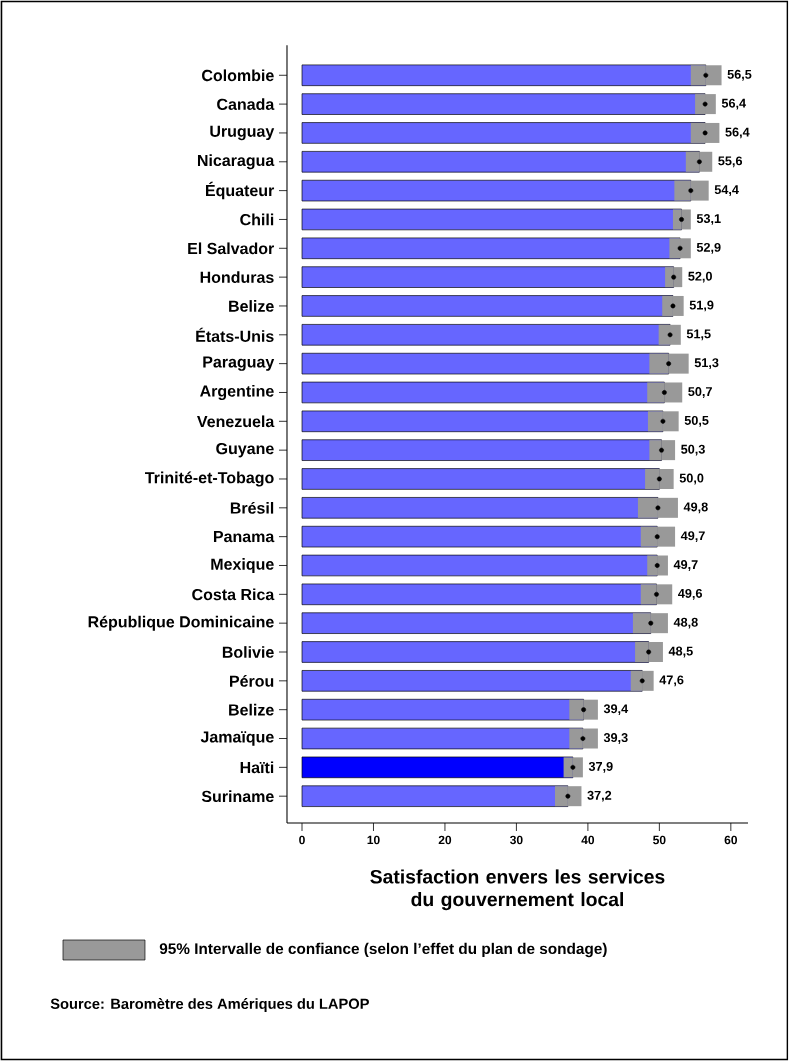  Describe the element at coordinates (252, 680) in the screenshot. I see `y-tick-label: Pérou` at that location.